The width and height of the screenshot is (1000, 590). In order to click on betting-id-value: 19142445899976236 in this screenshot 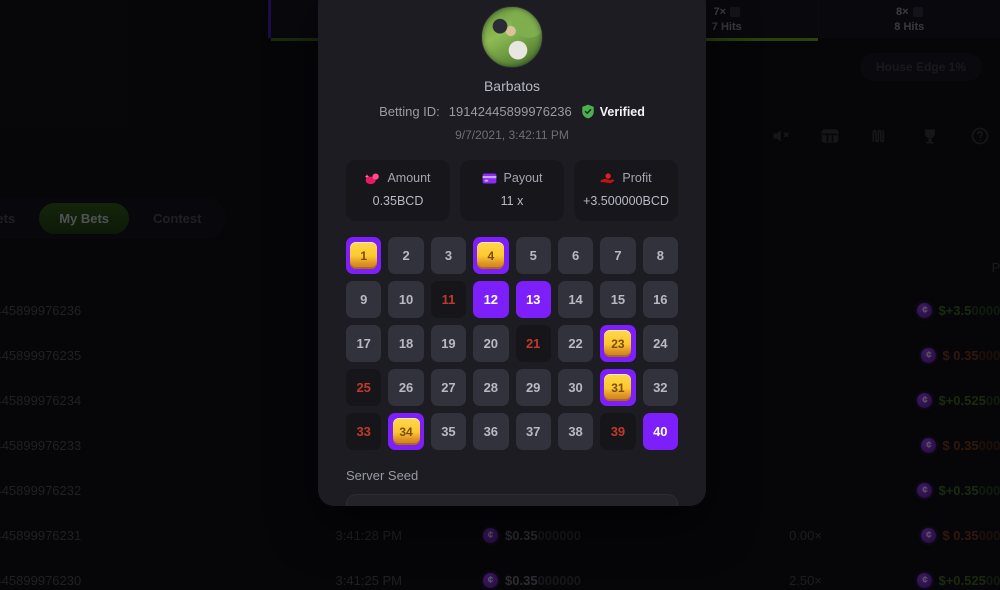, I will do `click(510, 111)`.